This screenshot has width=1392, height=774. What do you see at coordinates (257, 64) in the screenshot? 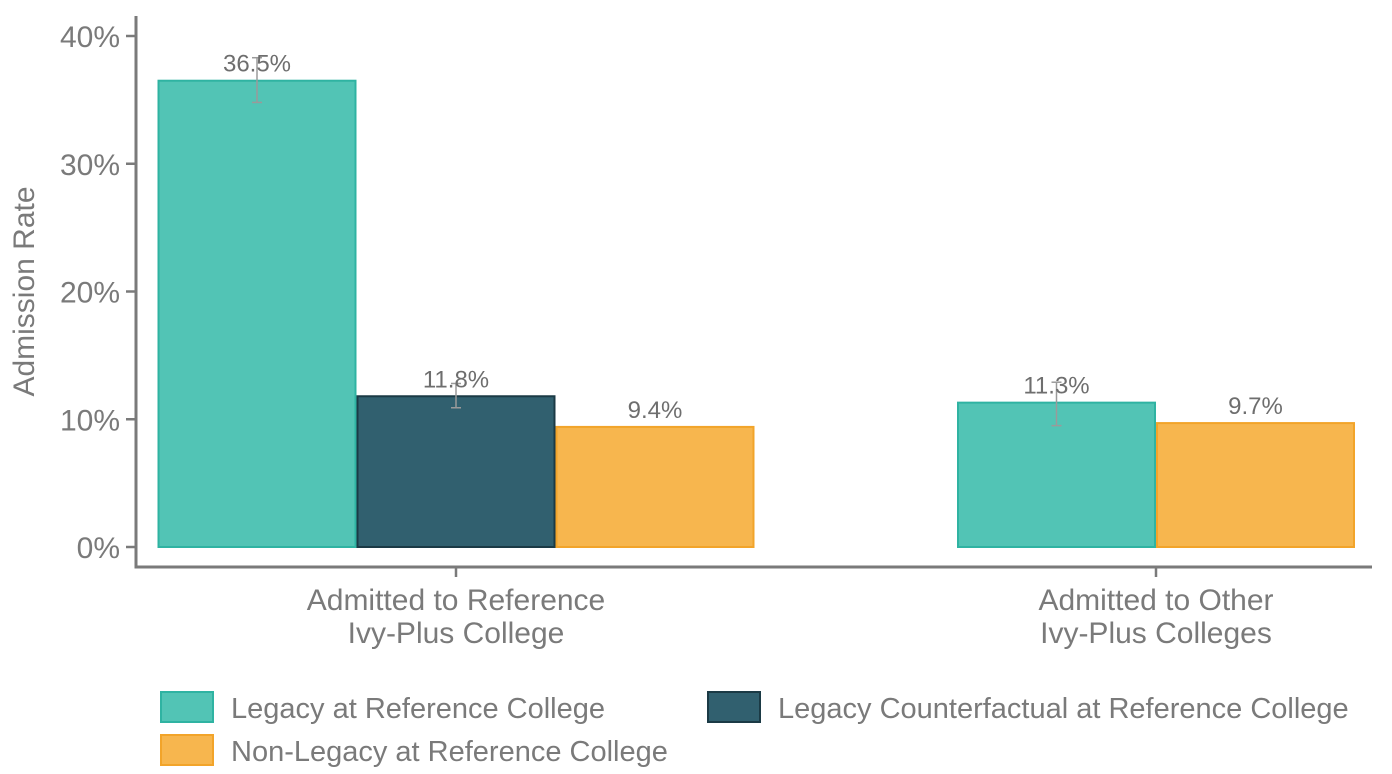
I see `data-label: 36.5%` at bounding box center [257, 64].